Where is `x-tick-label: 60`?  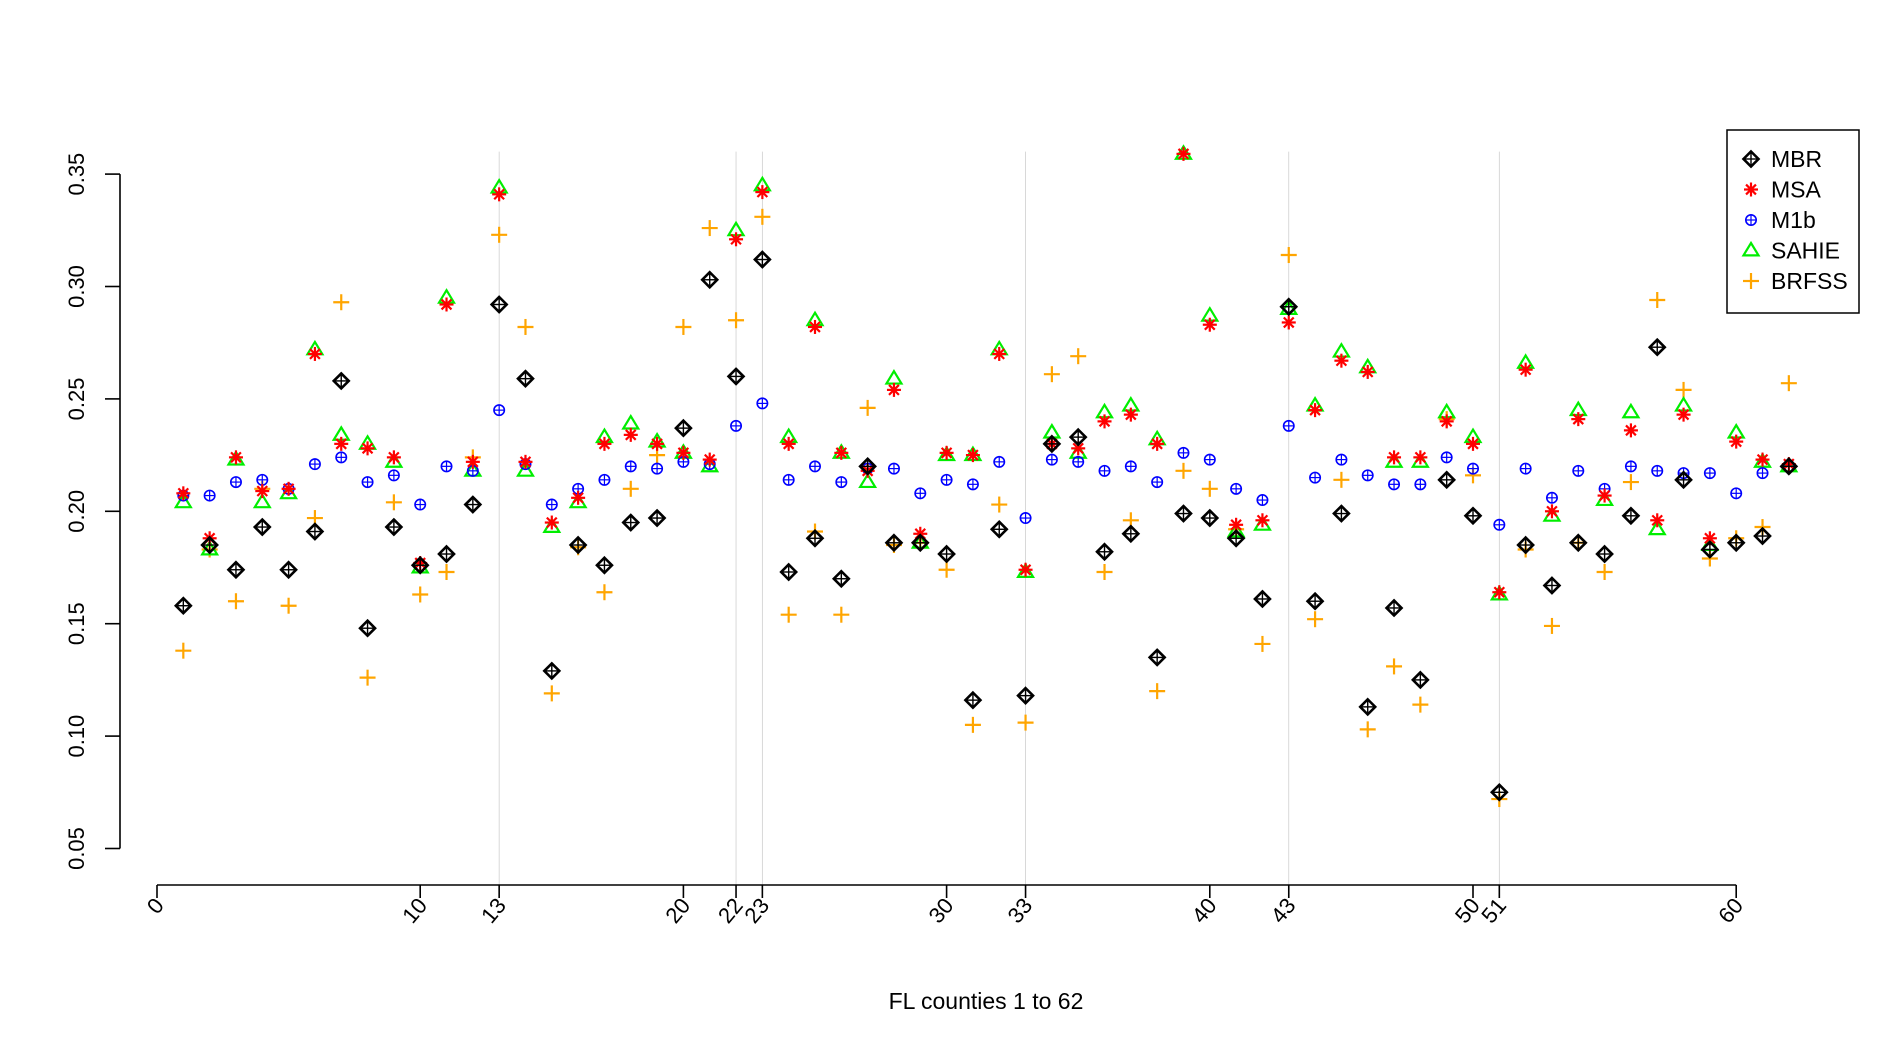
x-tick-label: 60 is located at coordinates (1730, 910).